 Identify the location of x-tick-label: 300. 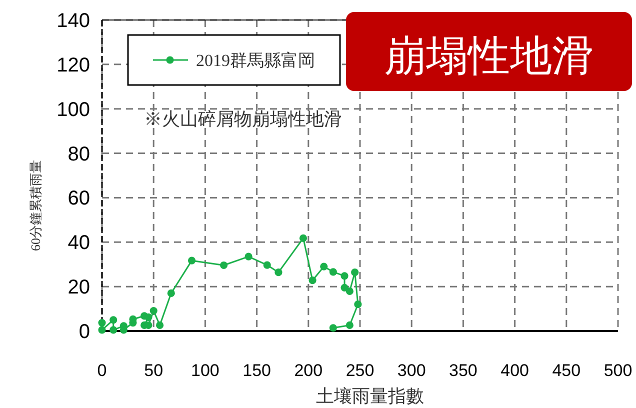
(411, 370).